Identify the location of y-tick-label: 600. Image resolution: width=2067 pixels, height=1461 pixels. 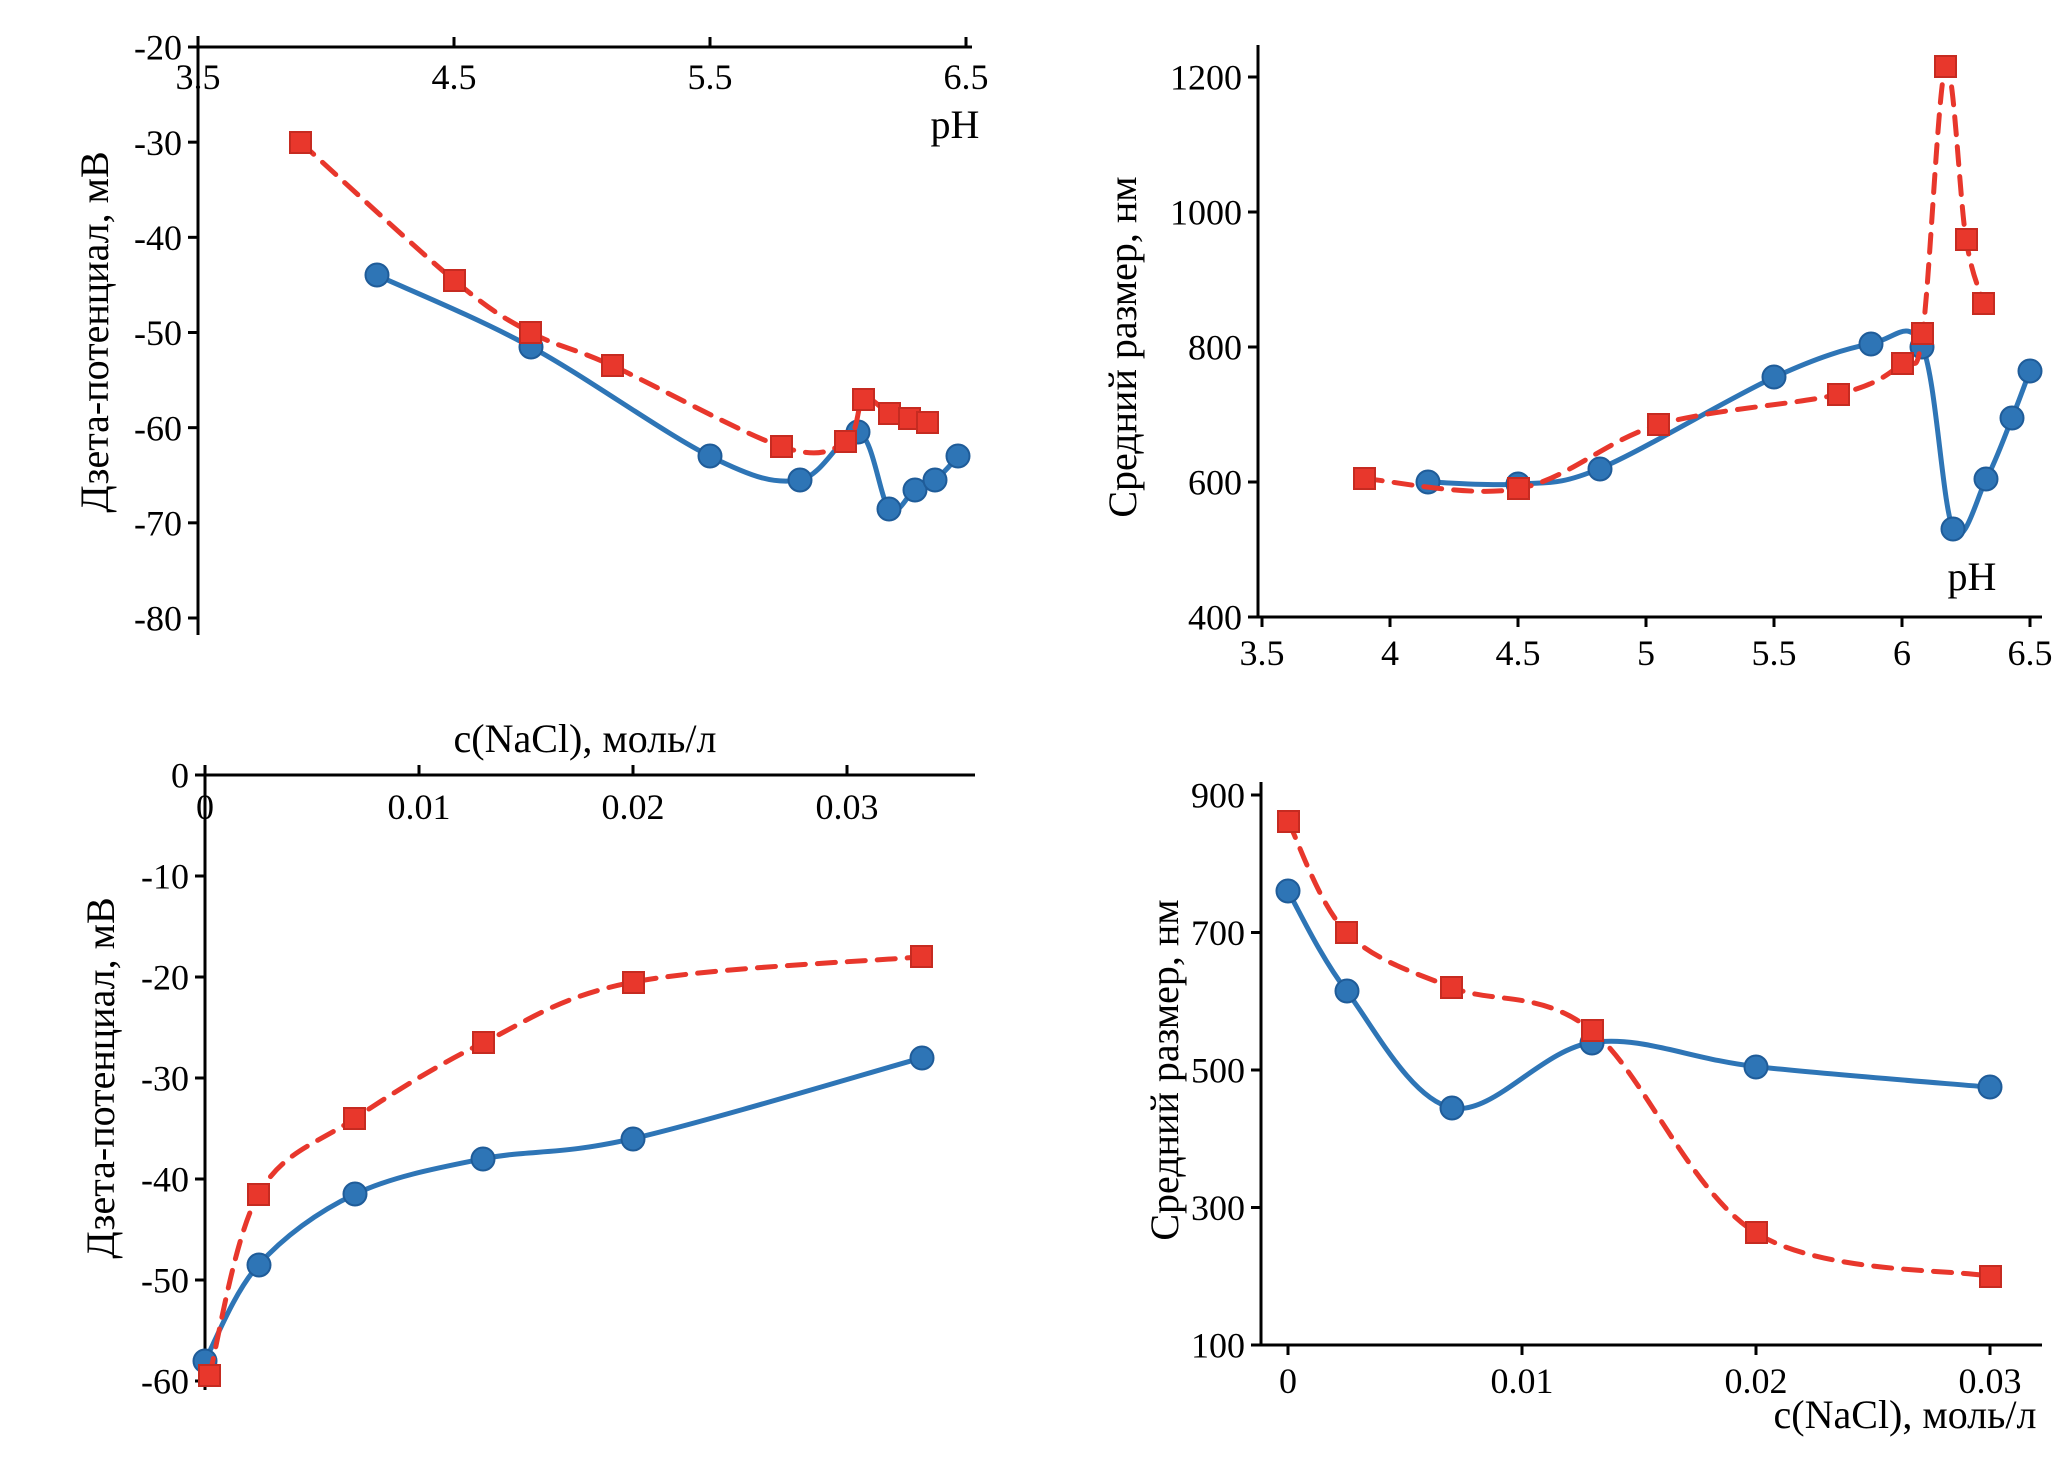
(1215, 483).